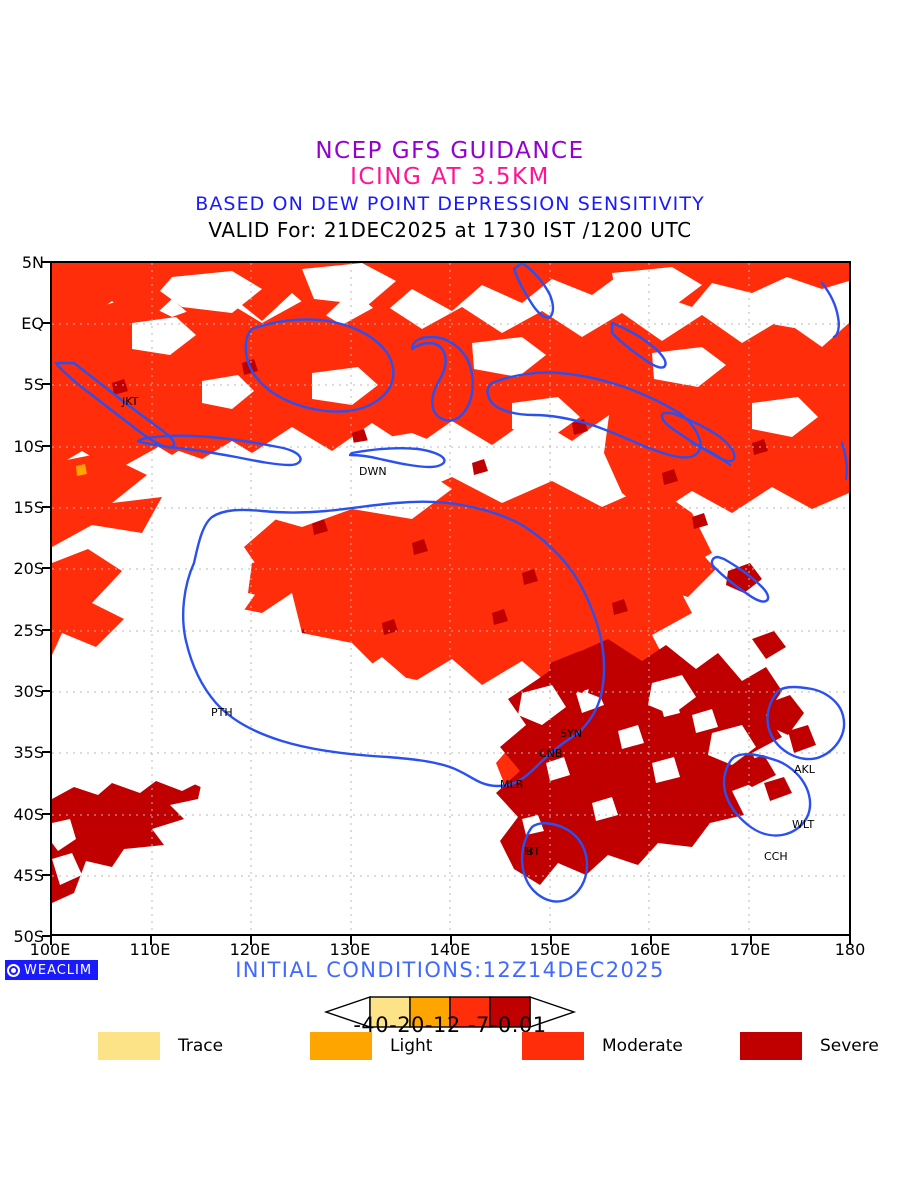 The image size is (900, 1200). I want to click on page-title-line-2: ICING AT 3.5KM, so click(450, 177).